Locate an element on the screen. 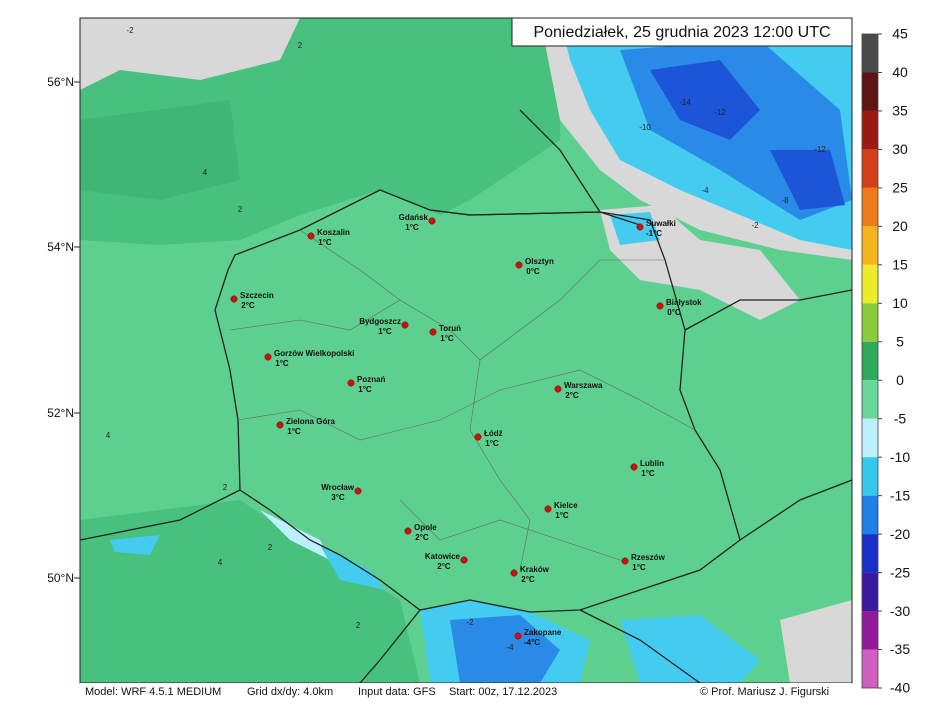  colorbar-label: 0 is located at coordinates (900, 380).